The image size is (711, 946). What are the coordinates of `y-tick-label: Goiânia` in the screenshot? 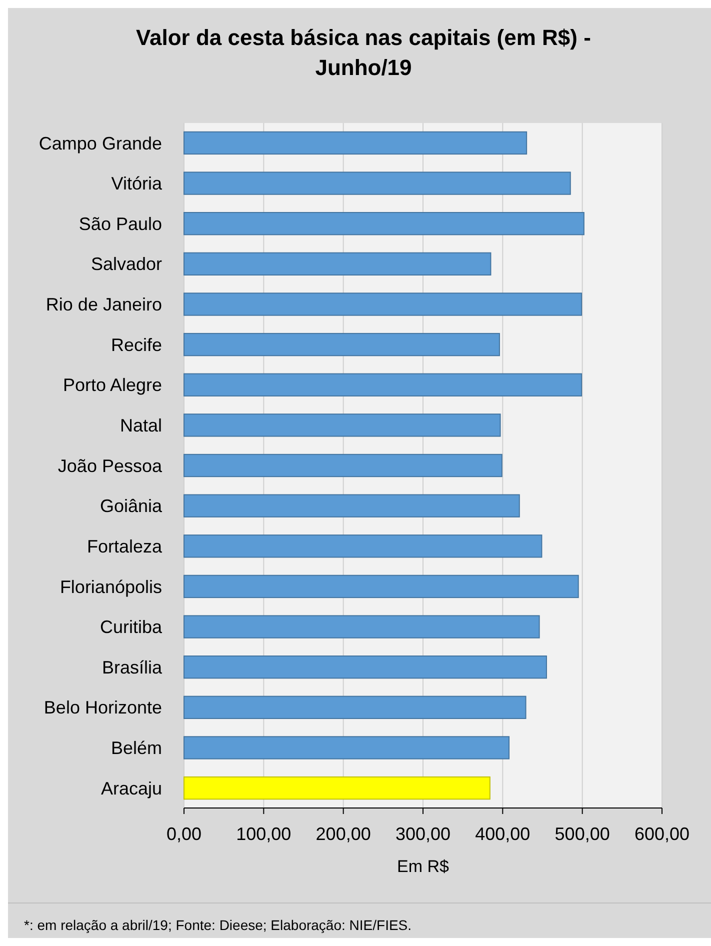 It's located at (131, 506).